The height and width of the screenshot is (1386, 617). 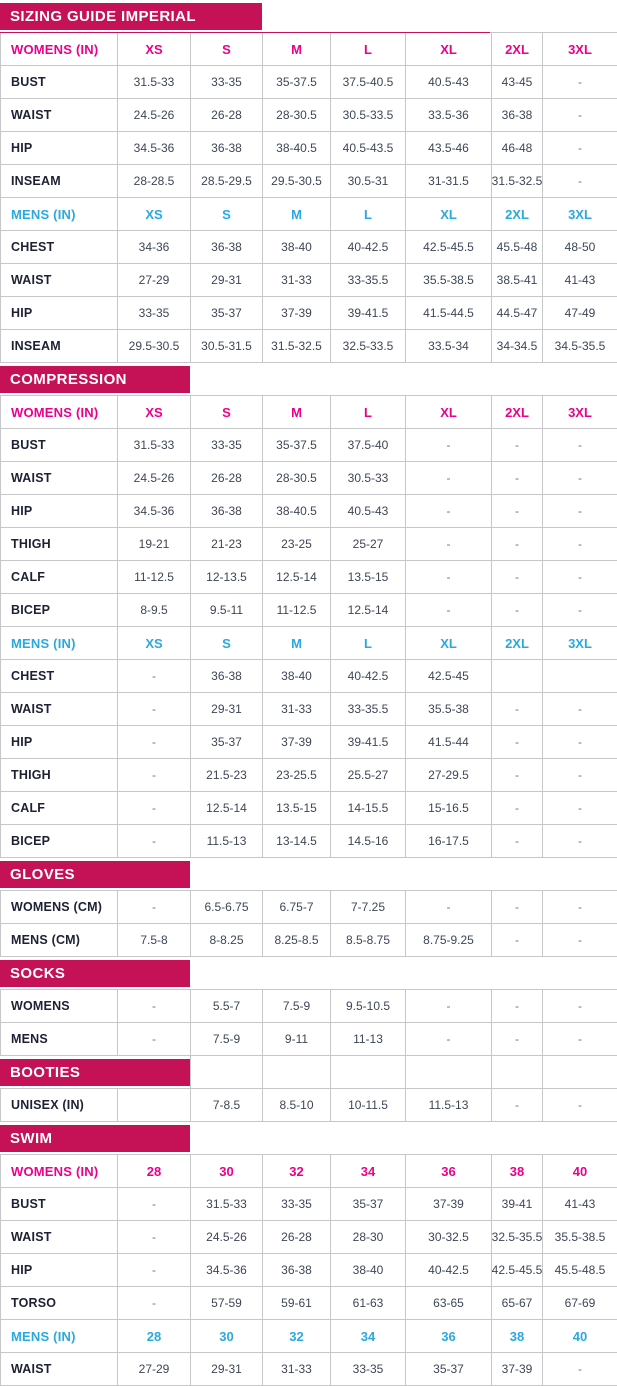 What do you see at coordinates (580, 643) in the screenshot?
I see `size-column-header: 3XL` at bounding box center [580, 643].